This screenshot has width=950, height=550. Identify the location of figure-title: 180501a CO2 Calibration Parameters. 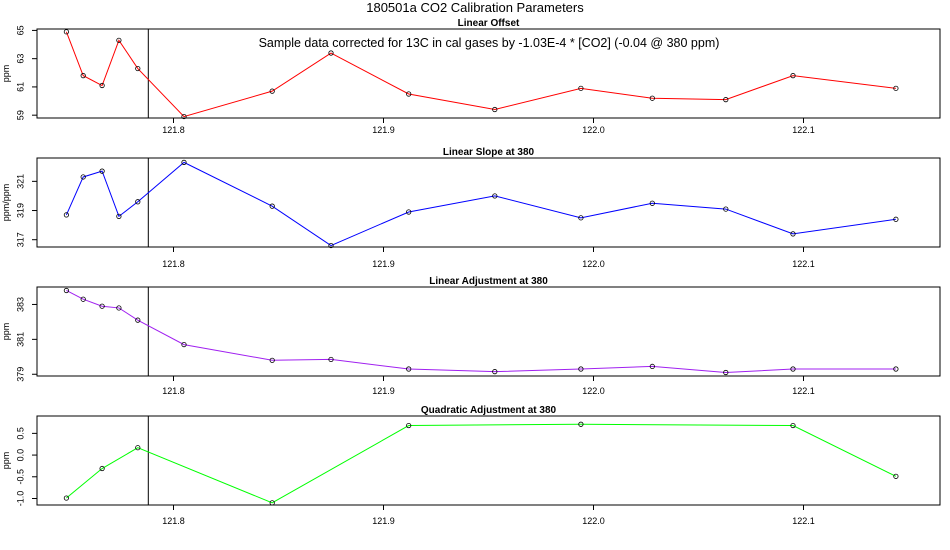
(475, 7).